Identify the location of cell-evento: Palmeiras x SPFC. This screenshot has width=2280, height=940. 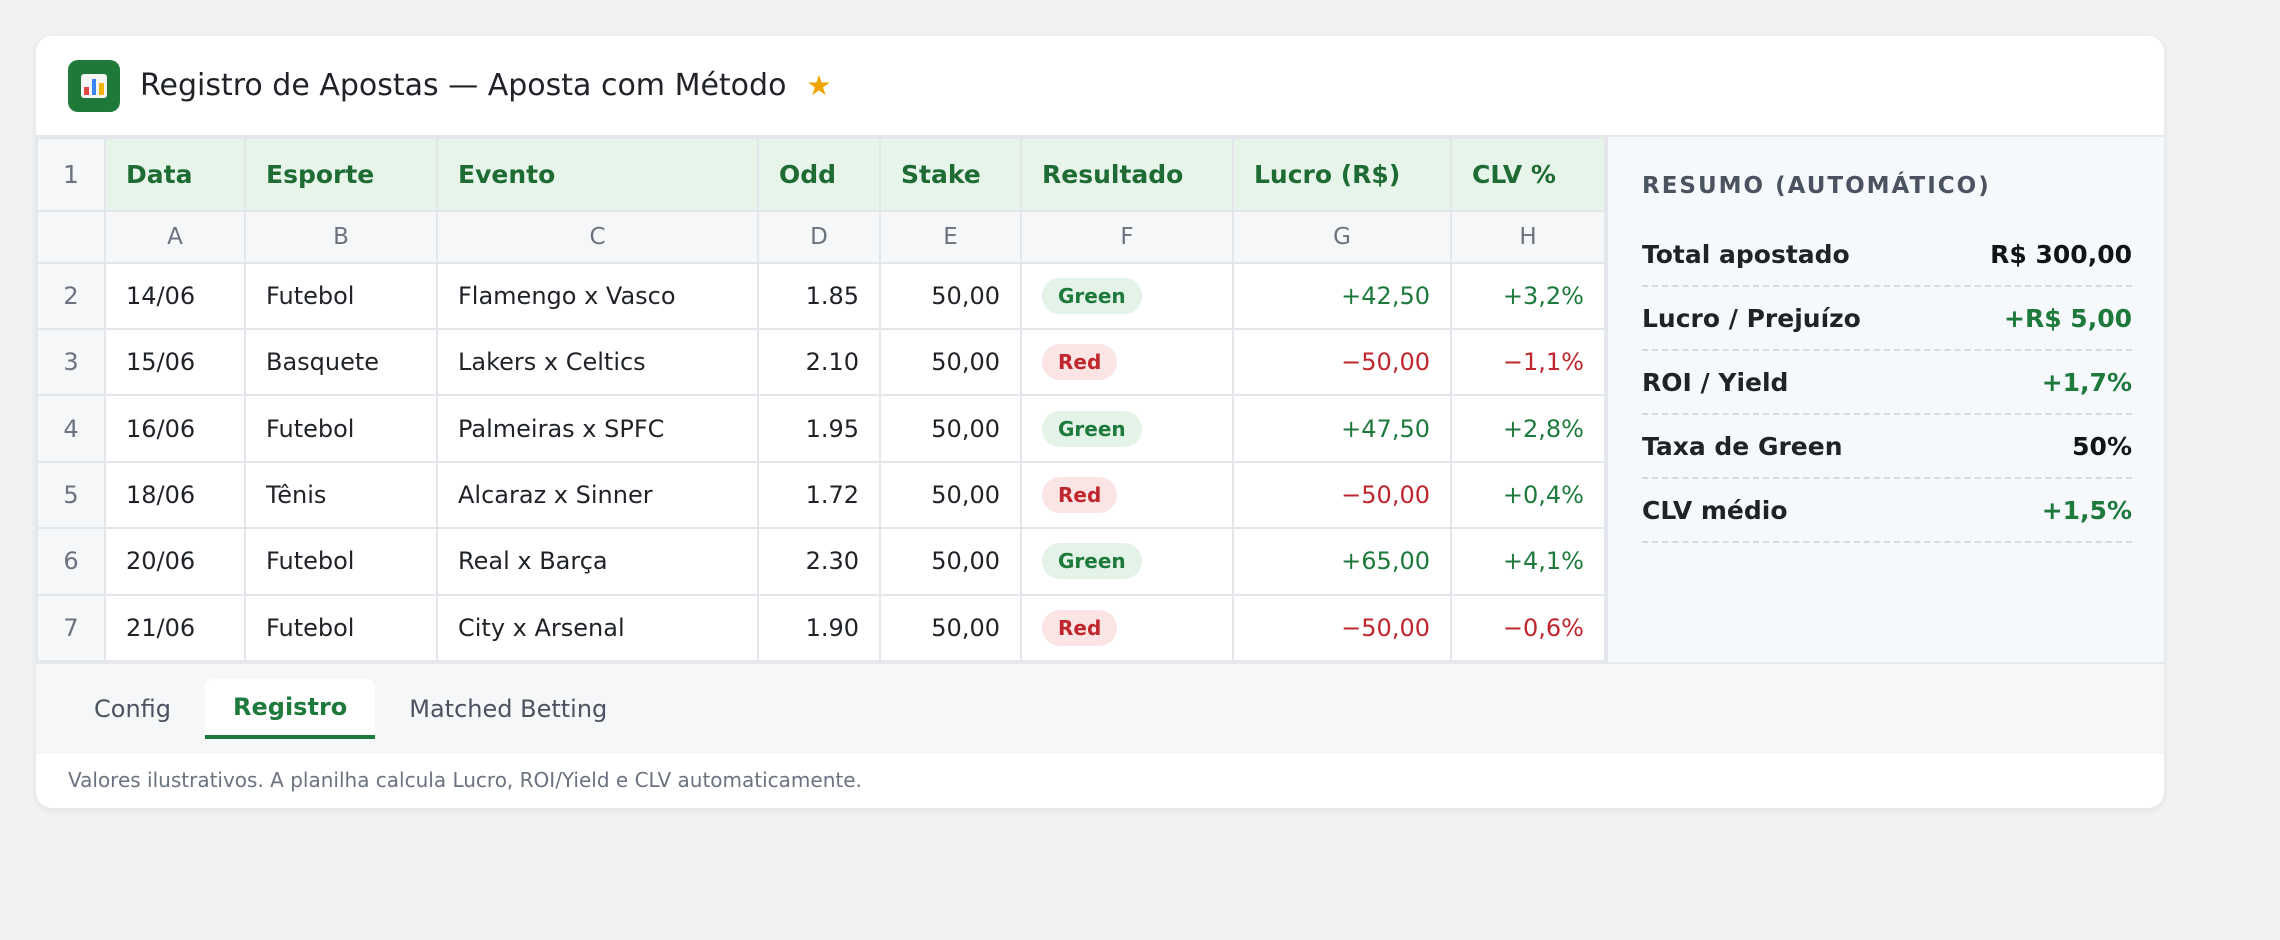
(597, 428).